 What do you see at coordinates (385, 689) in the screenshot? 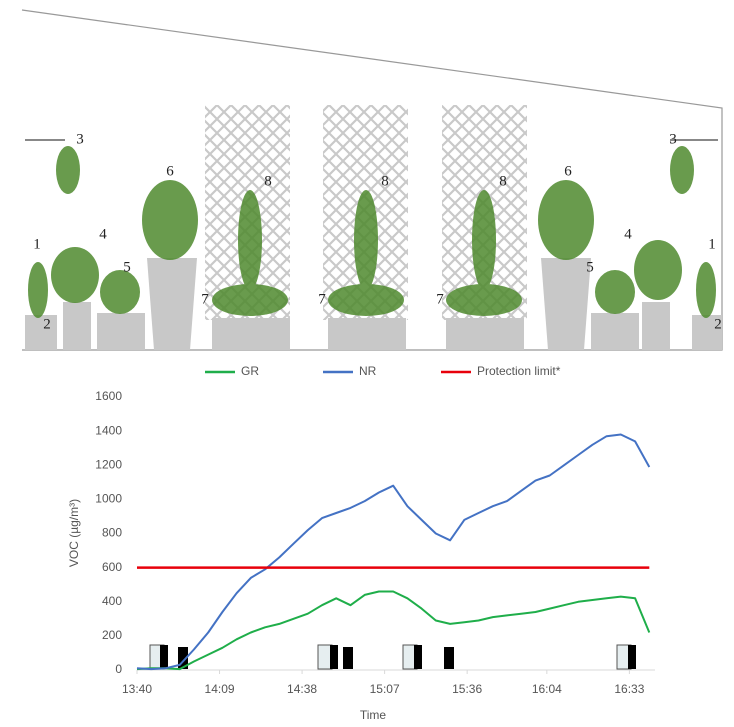
I see `x-tick-label: 15:07` at bounding box center [385, 689].